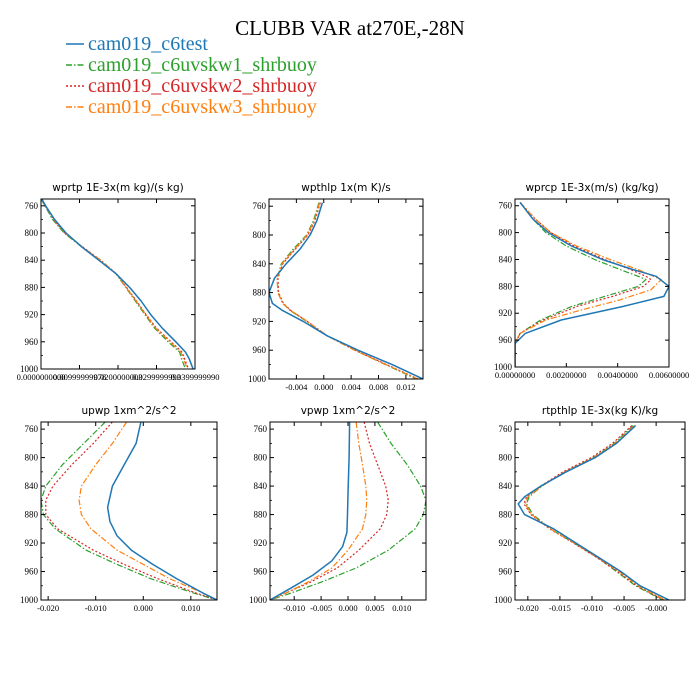 This screenshot has height=700, width=700. I want to click on x-tick-label: 0.0299999993, so click(156, 377).